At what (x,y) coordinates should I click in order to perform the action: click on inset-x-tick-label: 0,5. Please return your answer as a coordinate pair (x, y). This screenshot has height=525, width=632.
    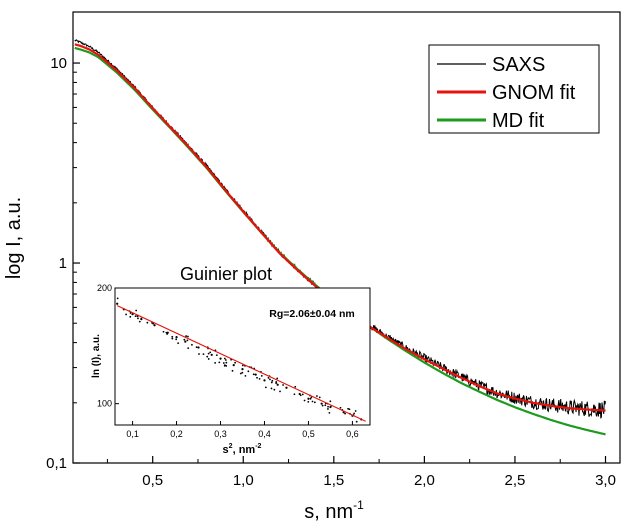
    Looking at the image, I should click on (308, 434).